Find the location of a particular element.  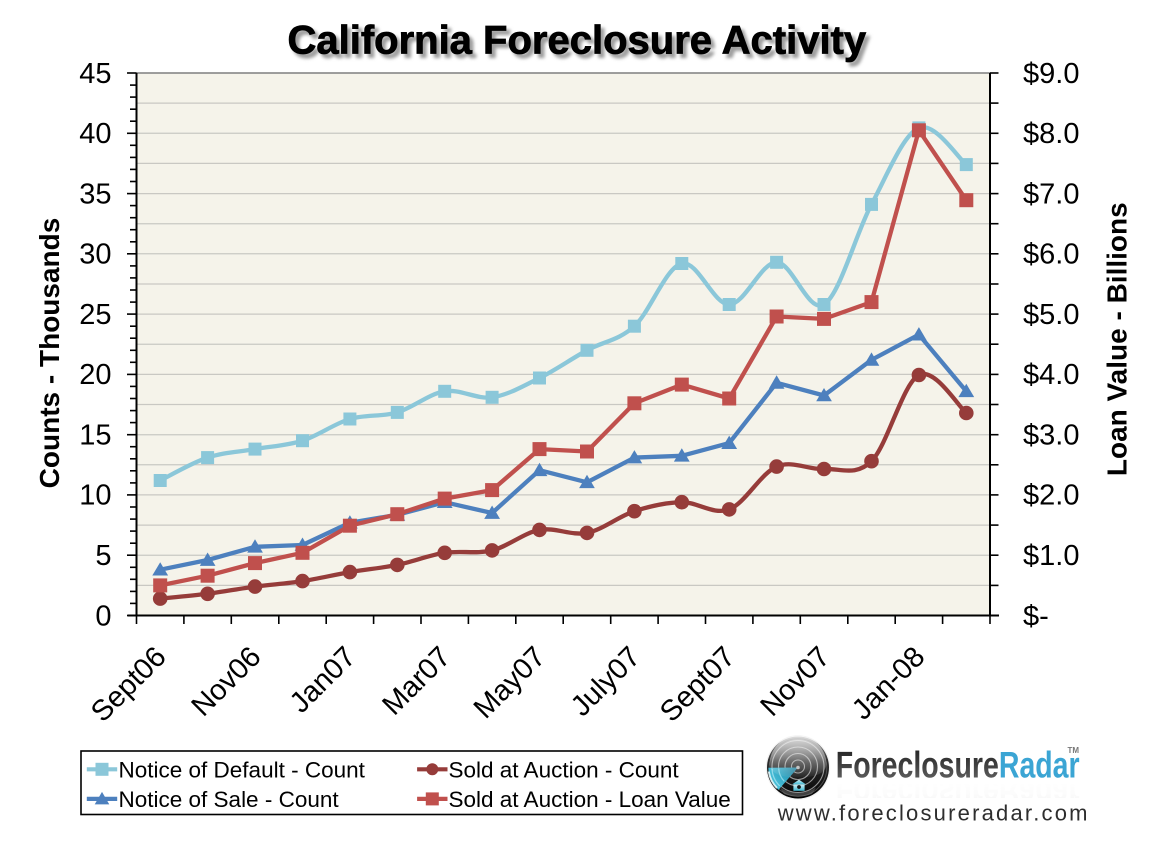

svg-text: 15 is located at coordinates (95, 436).